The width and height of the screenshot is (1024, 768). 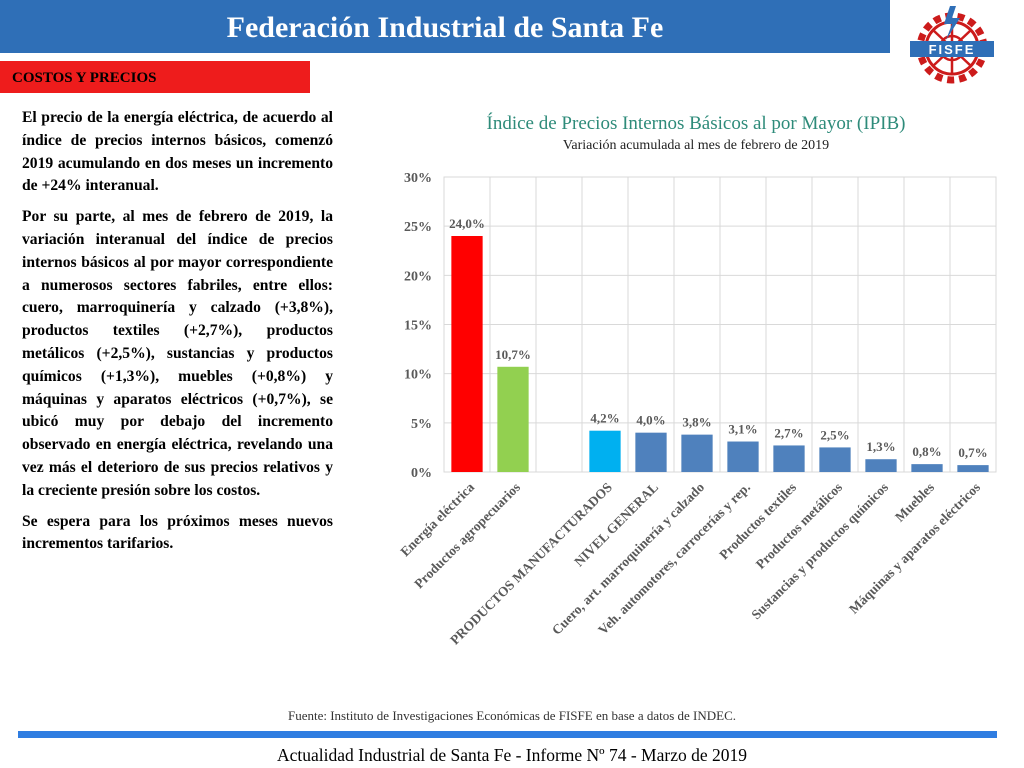 I want to click on footer-rule, so click(x=507, y=734).